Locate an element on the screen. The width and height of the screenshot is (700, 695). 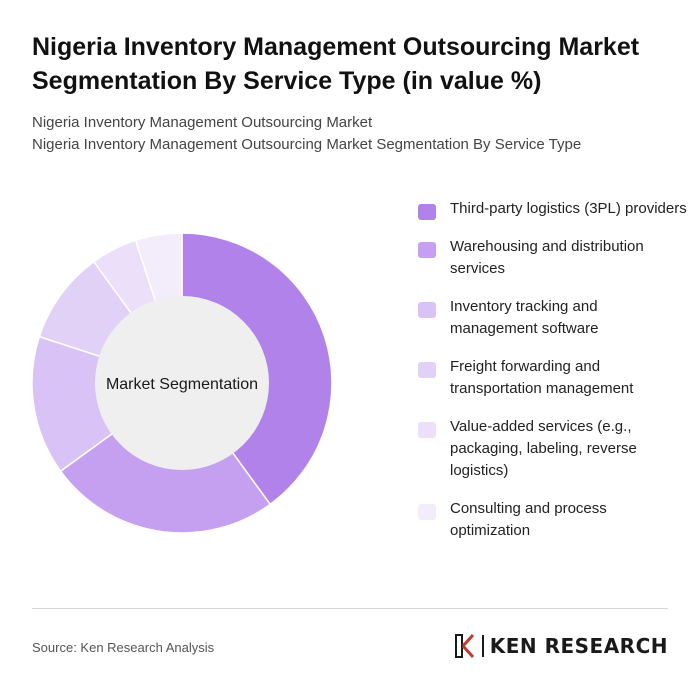
logo-separator is located at coordinates (482, 646).